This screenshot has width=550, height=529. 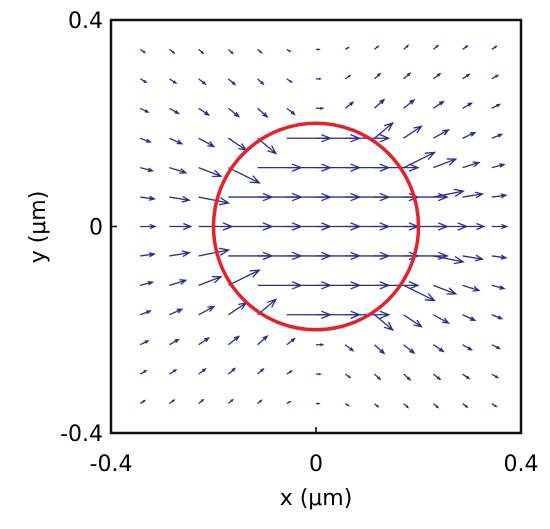 I want to click on y-tick-label: 0.4, so click(x=85, y=21).